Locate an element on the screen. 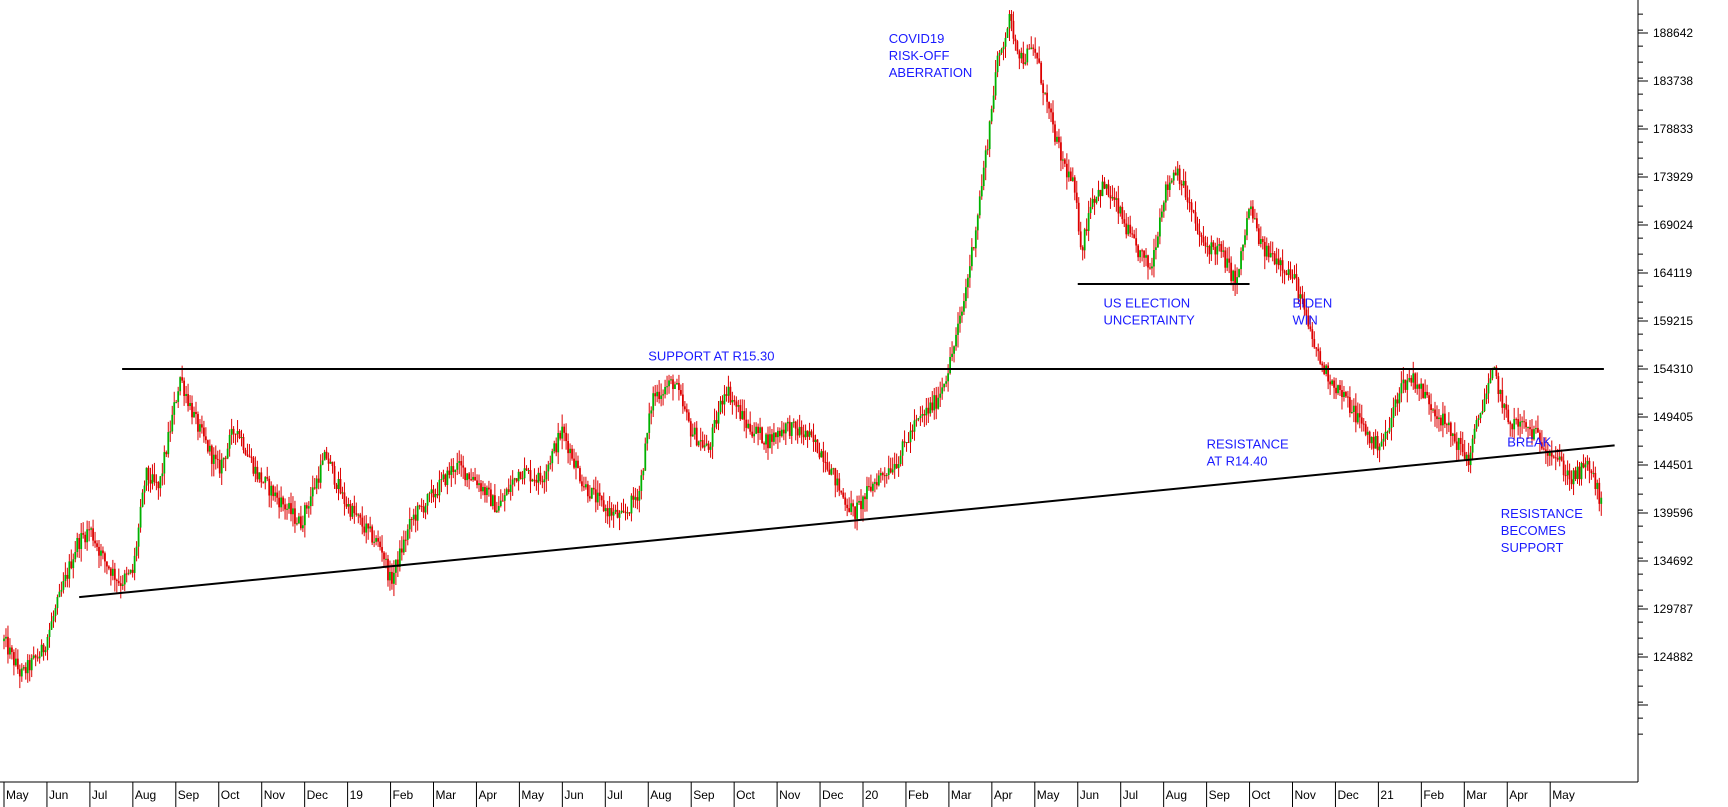  x-tick-label: Sep is located at coordinates (1220, 795).